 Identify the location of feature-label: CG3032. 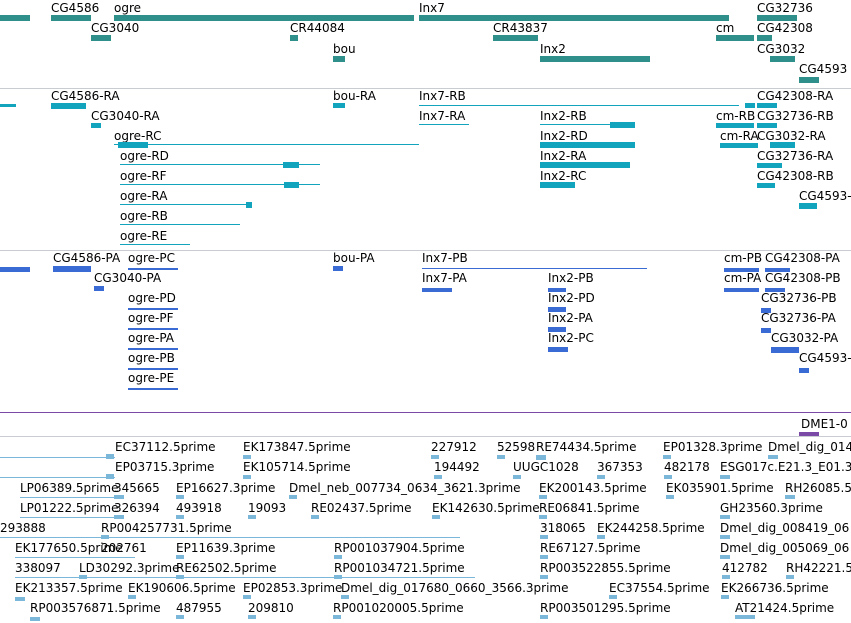
(781, 49).